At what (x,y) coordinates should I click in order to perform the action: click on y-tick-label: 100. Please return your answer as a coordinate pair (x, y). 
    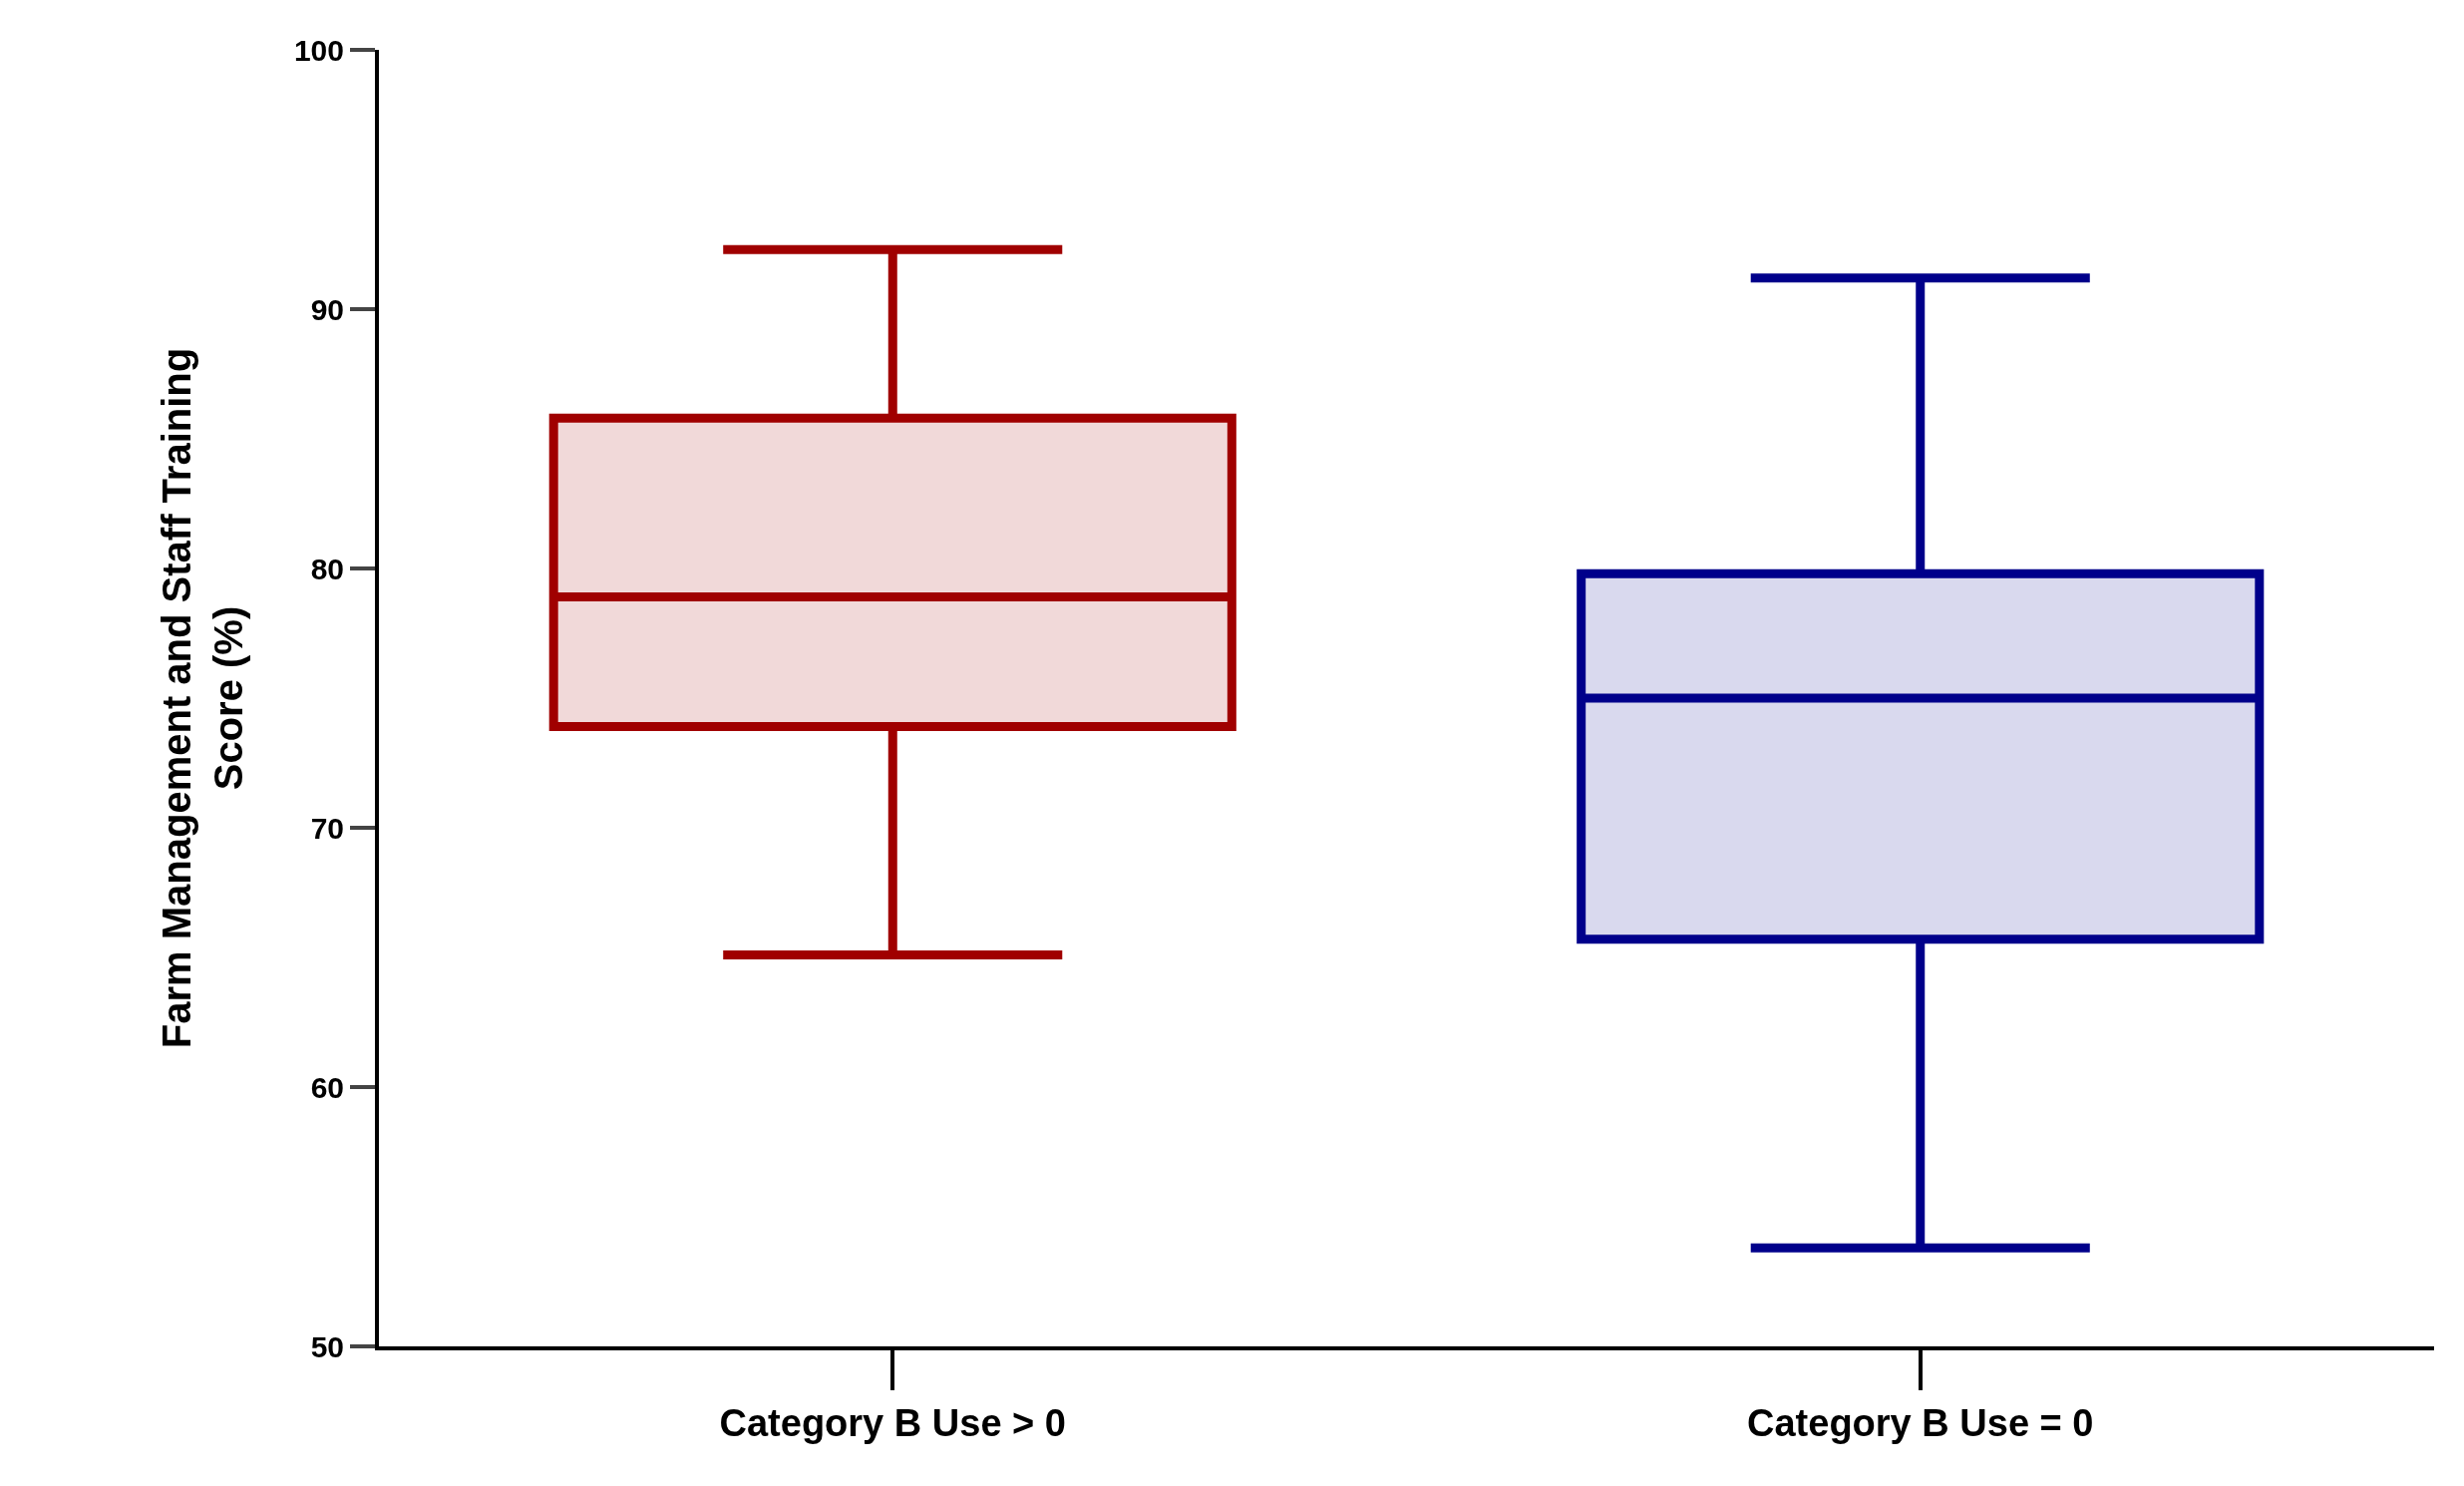
    Looking at the image, I should click on (318, 50).